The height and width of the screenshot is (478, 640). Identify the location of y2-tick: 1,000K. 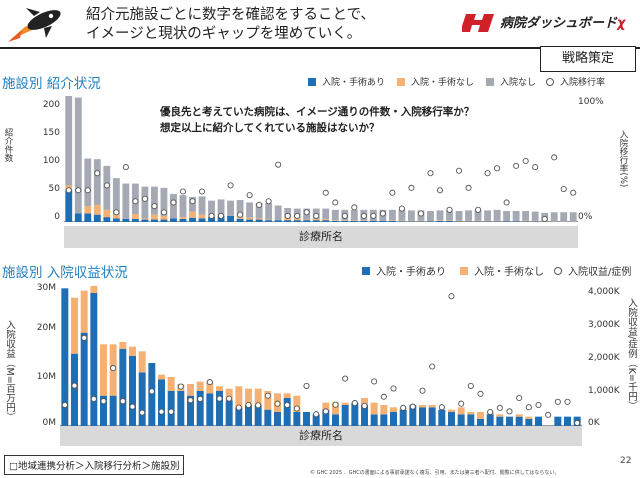
(604, 391).